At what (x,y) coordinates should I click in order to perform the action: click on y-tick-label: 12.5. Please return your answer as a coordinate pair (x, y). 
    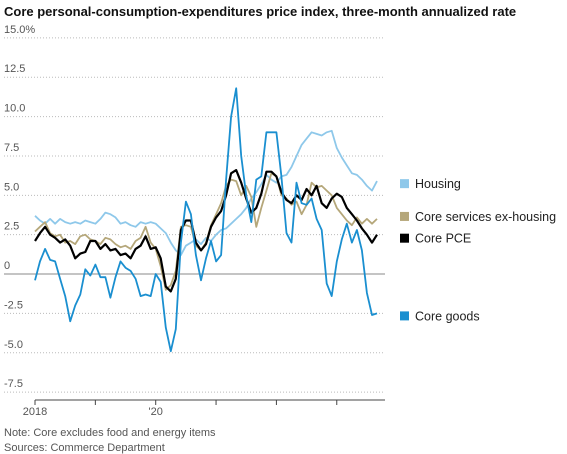
    Looking at the image, I should click on (14, 69).